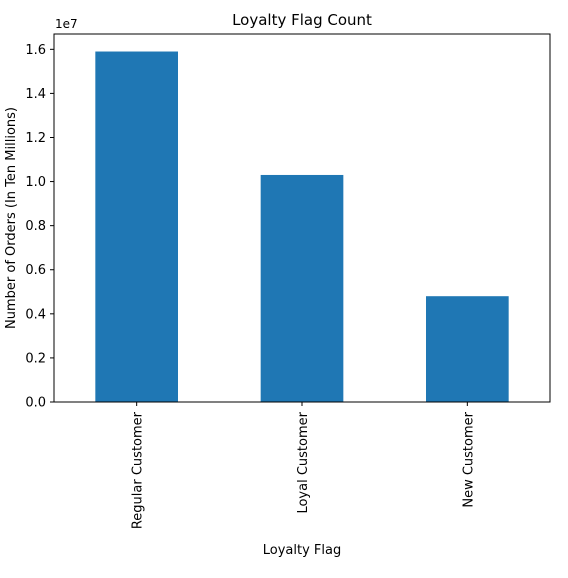 The height and width of the screenshot is (578, 568). What do you see at coordinates (467, 349) in the screenshot?
I see `bar-new-customer` at bounding box center [467, 349].